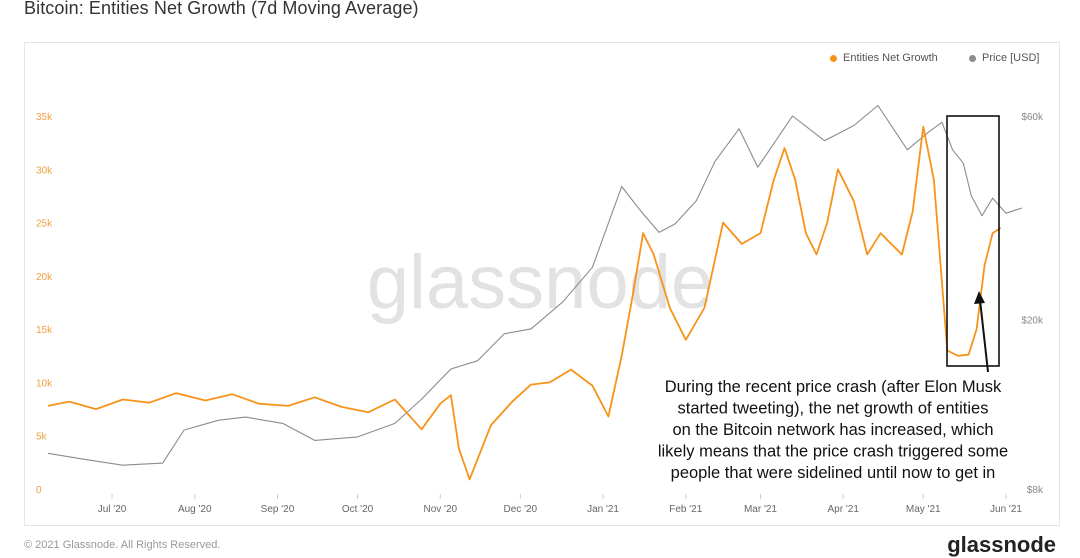 This screenshot has height=558, width=1080. Describe the element at coordinates (981, 332) in the screenshot. I see `annotation-arrow` at that location.